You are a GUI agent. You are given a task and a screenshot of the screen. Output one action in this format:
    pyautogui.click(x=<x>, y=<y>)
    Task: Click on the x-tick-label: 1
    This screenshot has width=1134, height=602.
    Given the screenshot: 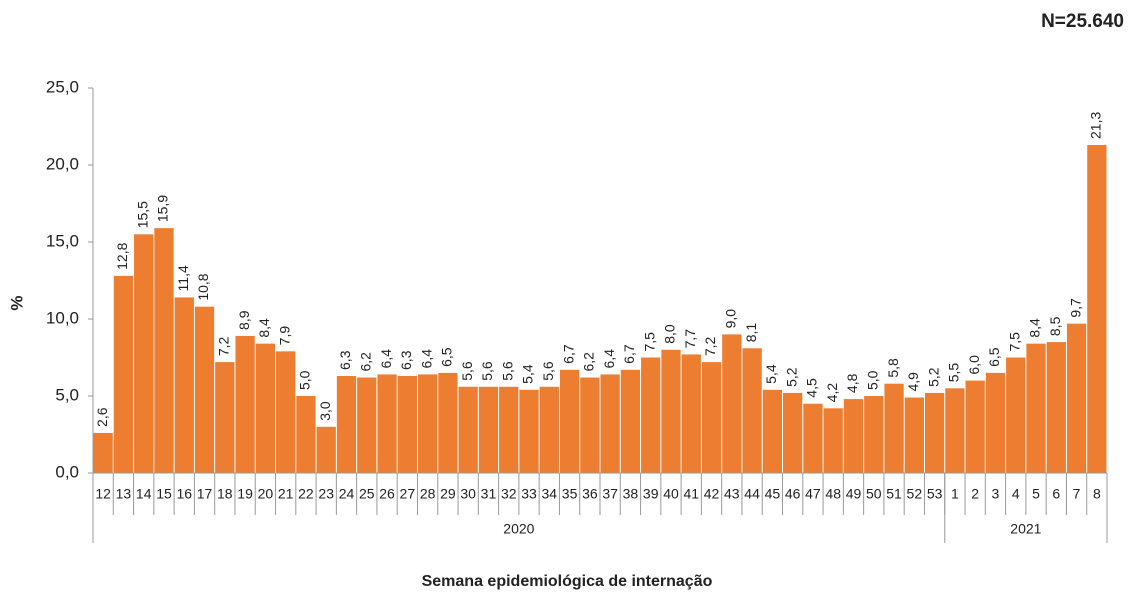 What is the action you would take?
    pyautogui.click(x=955, y=494)
    